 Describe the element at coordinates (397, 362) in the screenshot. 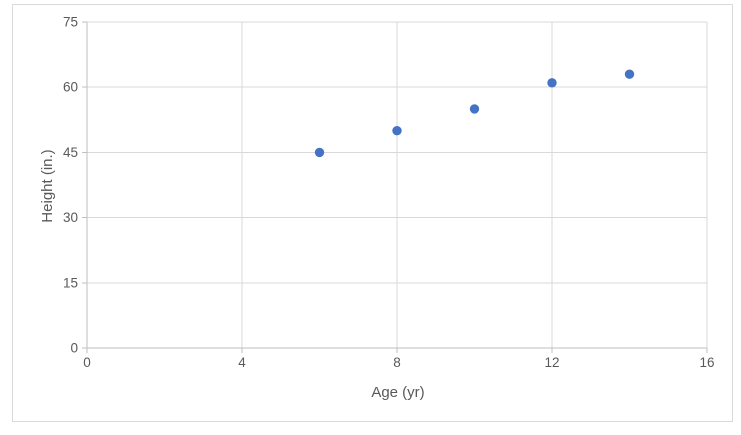

I see `x-tick-label: 8` at that location.